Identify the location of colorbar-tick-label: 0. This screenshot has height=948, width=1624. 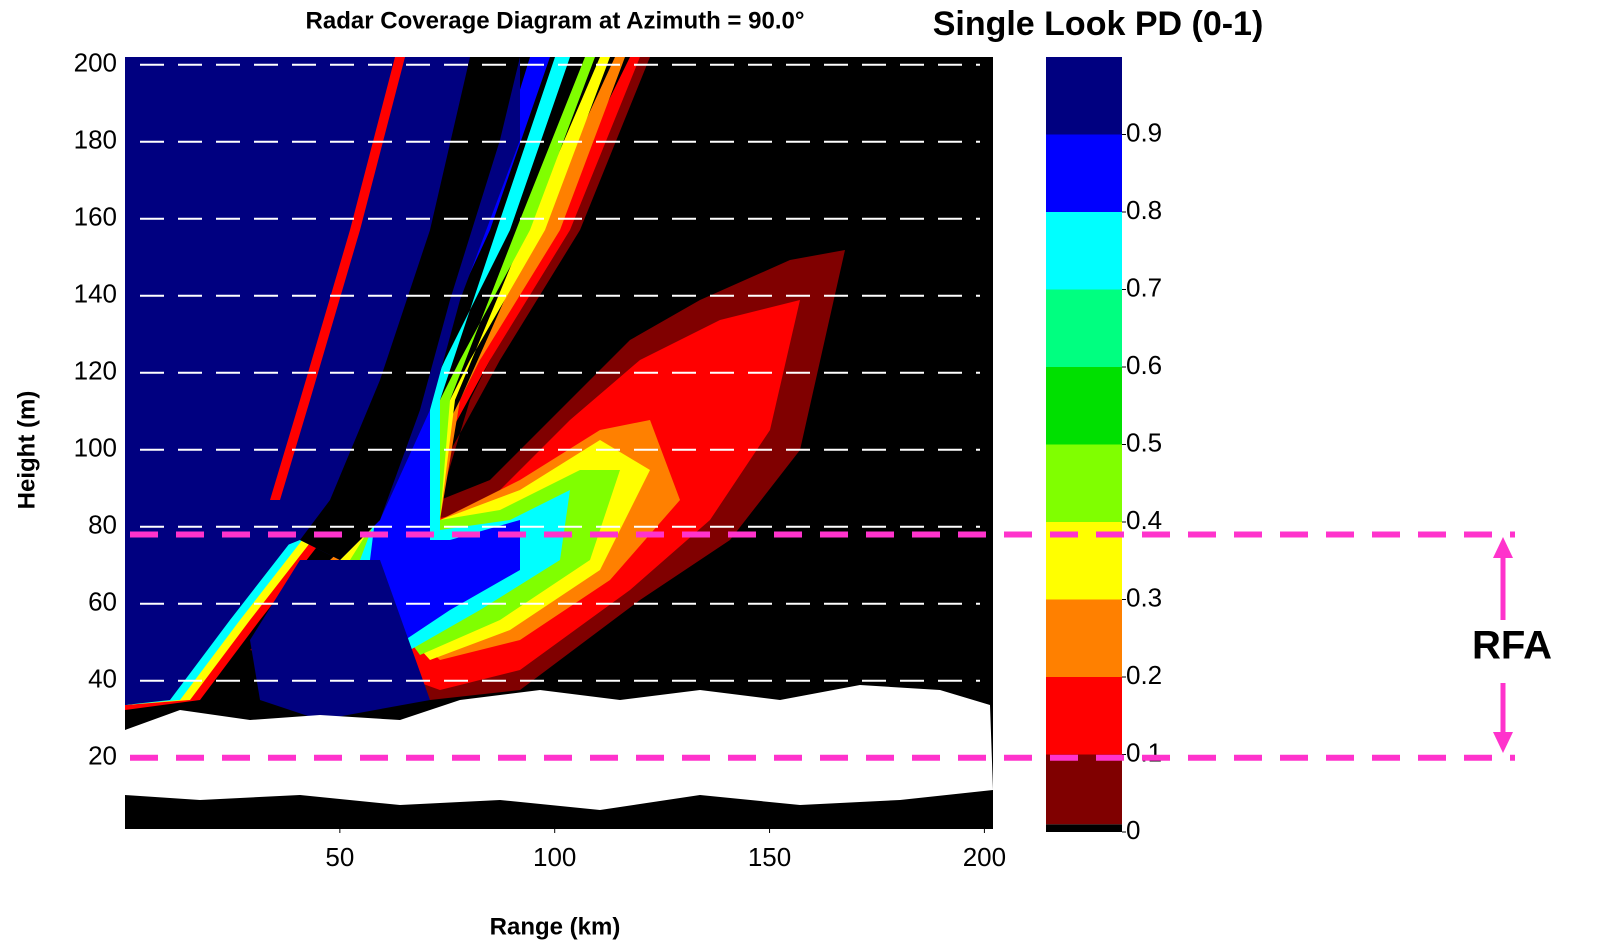
(1133, 830).